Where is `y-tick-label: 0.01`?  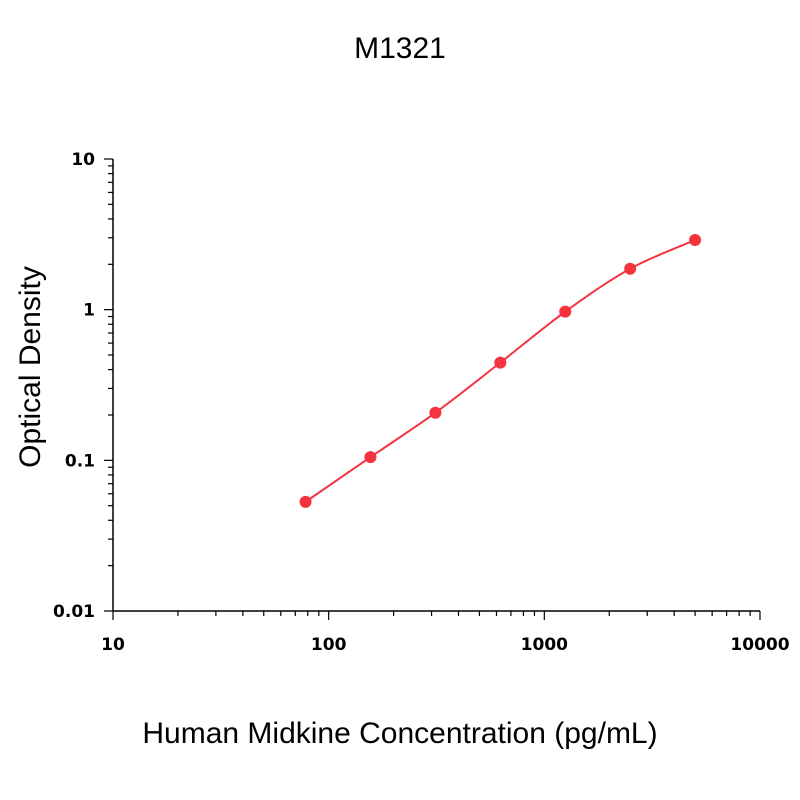
y-tick-label: 0.01 is located at coordinates (74, 612).